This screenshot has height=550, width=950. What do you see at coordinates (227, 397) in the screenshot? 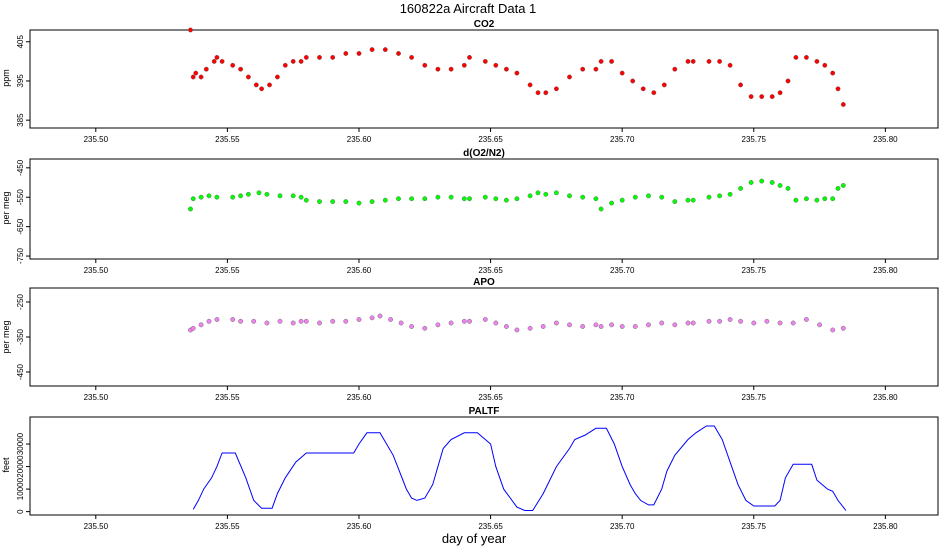
I see `x-tick-label: 235.55` at bounding box center [227, 397].